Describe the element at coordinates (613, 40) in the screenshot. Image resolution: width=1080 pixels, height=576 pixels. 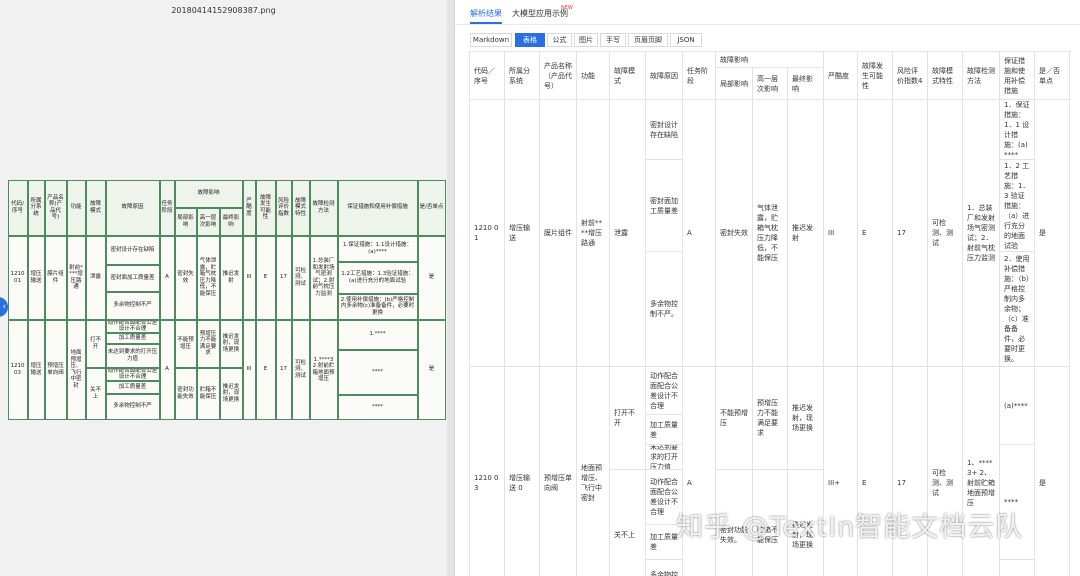
I see `format-button: 手写` at that location.